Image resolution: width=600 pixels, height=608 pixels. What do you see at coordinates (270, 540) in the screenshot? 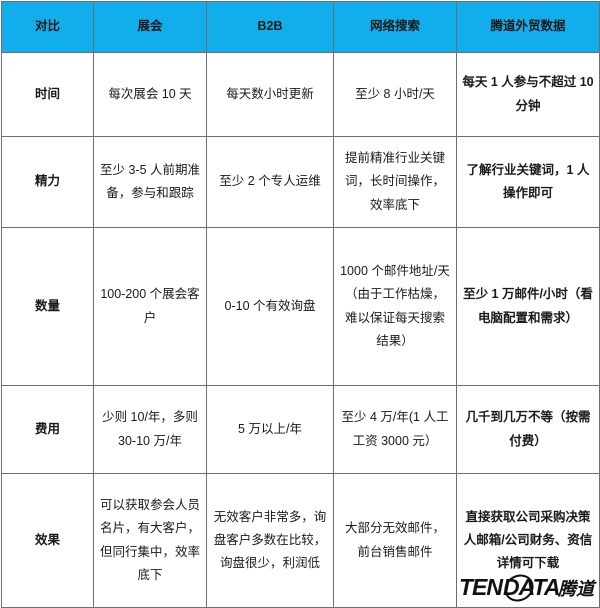
I see `cell-effect-b2b: 无效客户非常多，询盘客户多数在比较，询盘很少，利润低` at bounding box center [270, 540].